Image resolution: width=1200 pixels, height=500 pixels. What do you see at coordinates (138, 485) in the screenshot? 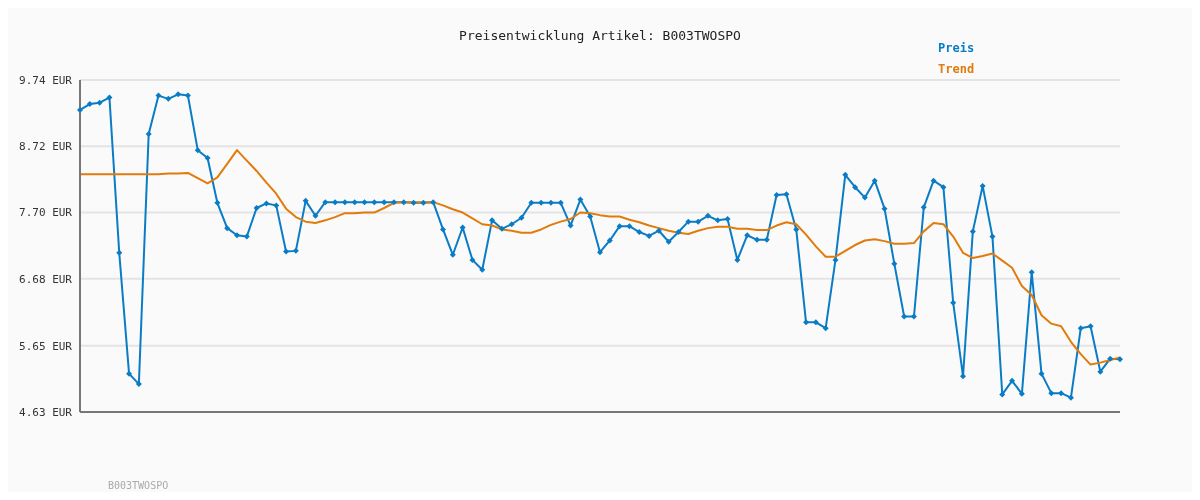
I see `text: B003TWOSPO` at bounding box center [138, 485].